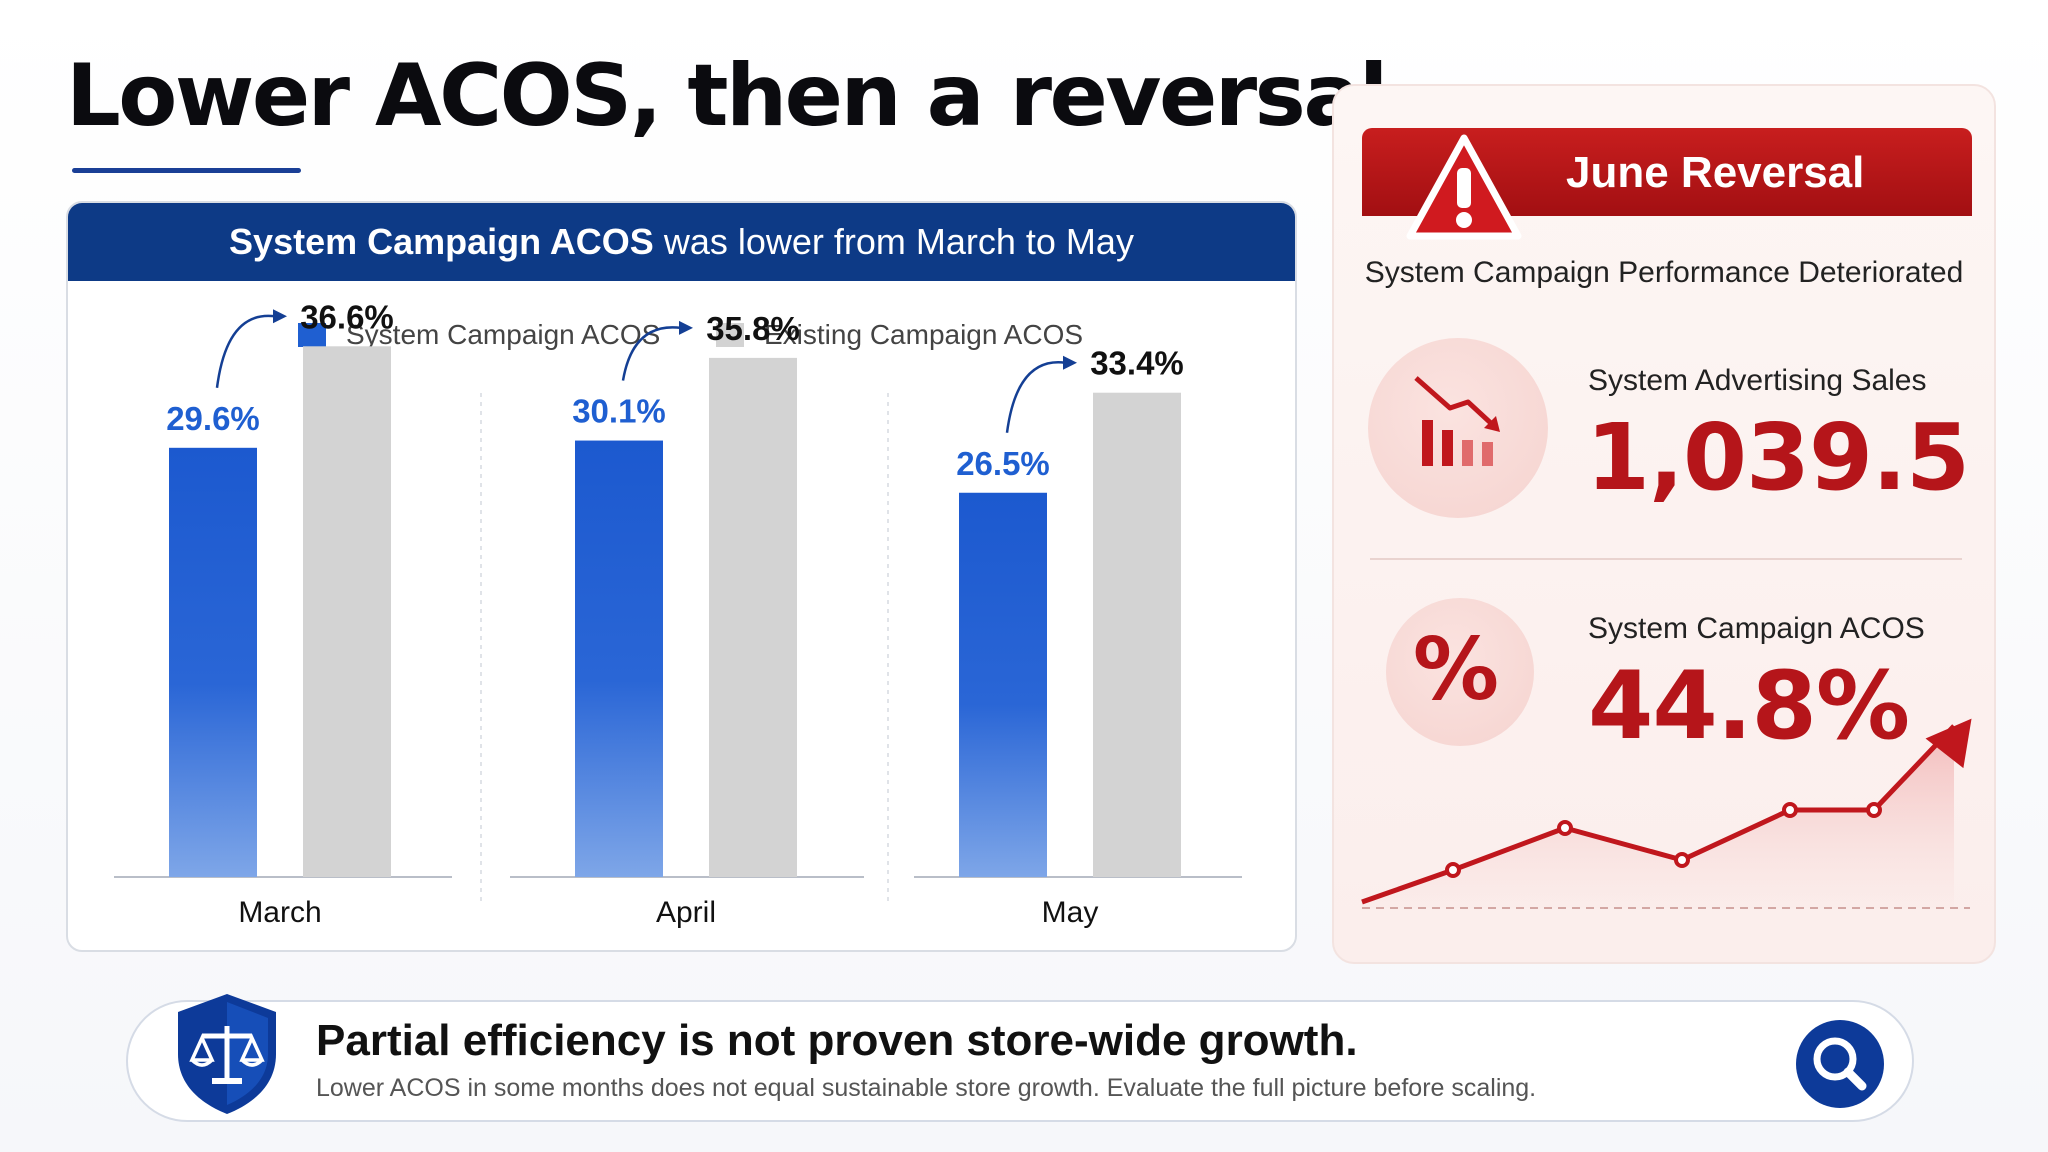  Describe the element at coordinates (1778, 457) in the screenshot. I see `sales-value: 1,039.5` at that location.